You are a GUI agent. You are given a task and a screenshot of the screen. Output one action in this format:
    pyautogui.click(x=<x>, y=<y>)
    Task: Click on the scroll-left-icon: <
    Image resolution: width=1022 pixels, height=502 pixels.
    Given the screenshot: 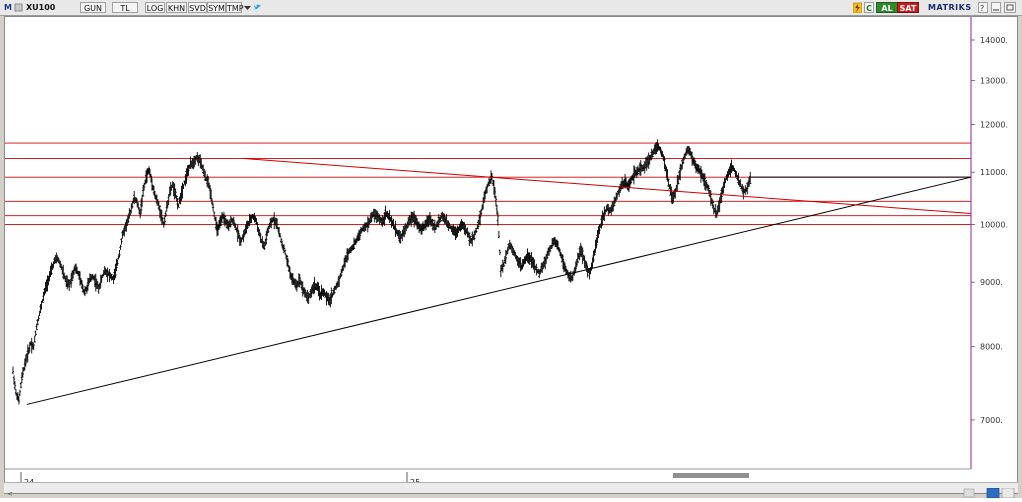 What is the action you would take?
    pyautogui.click(x=10, y=494)
    